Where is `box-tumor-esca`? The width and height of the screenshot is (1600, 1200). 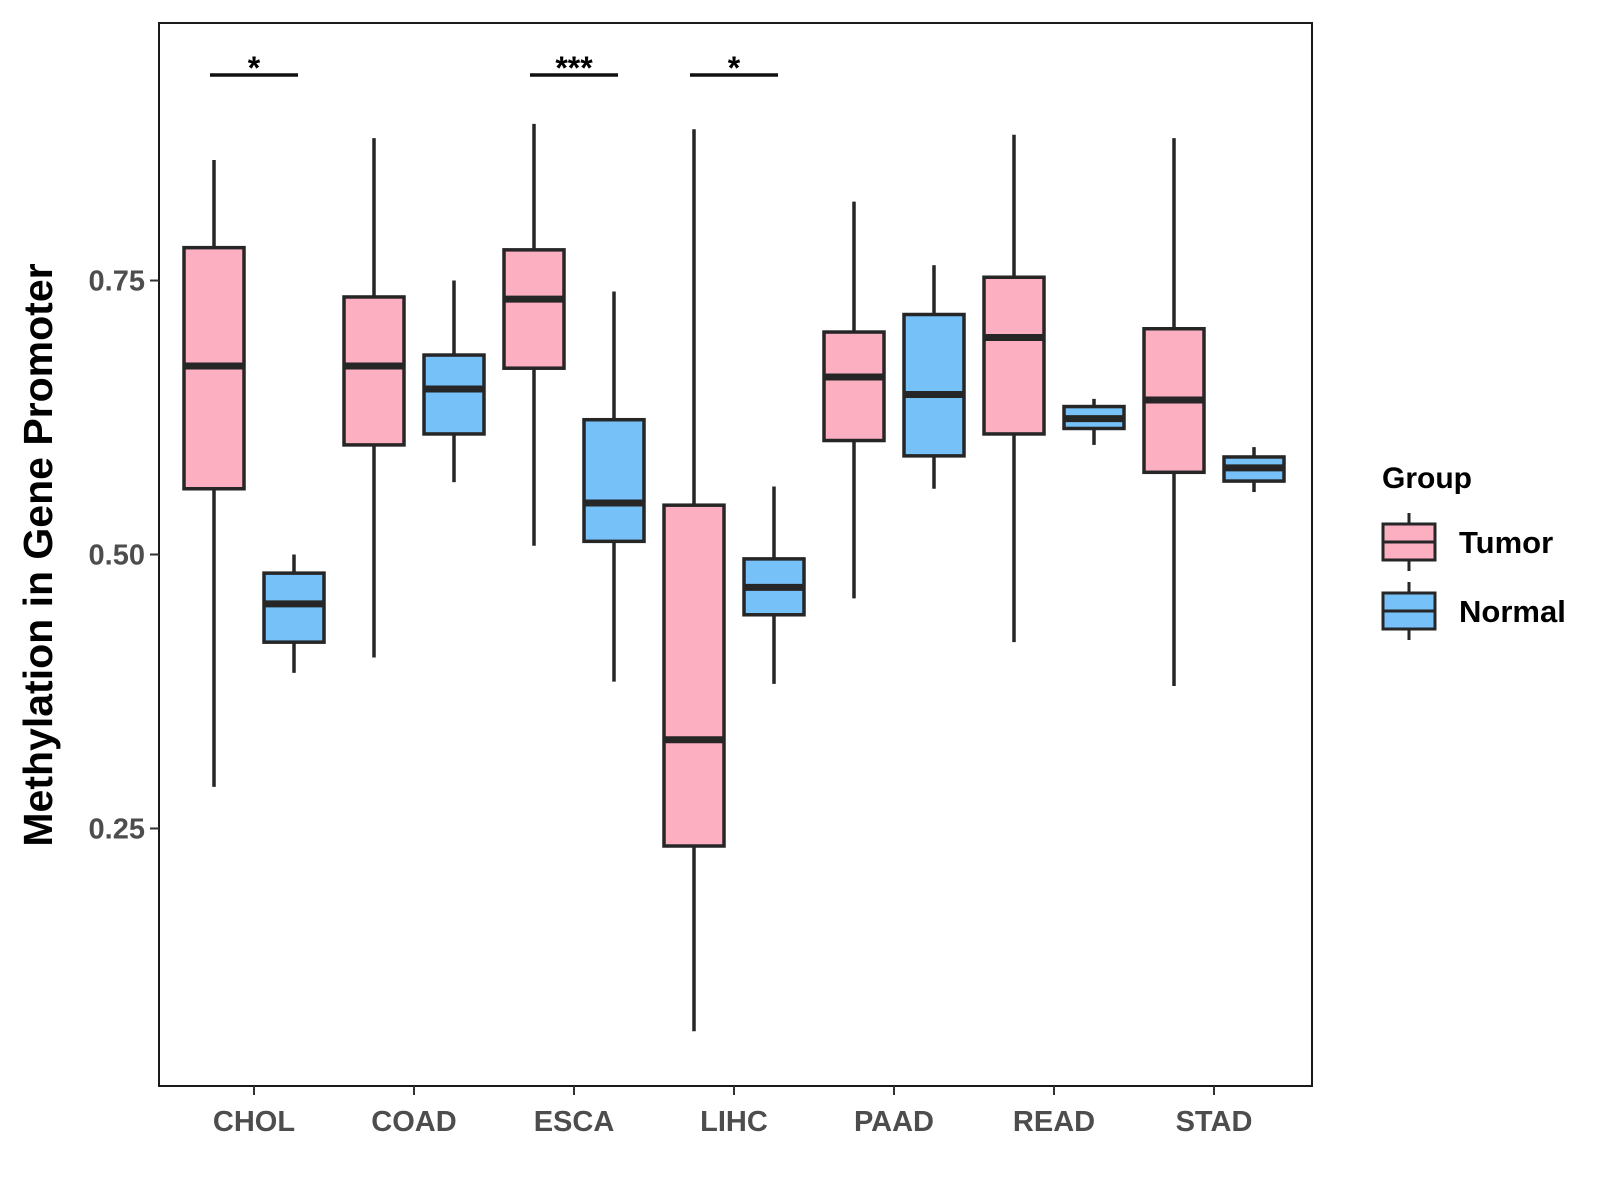
box-tumor-esca is located at coordinates (534, 334).